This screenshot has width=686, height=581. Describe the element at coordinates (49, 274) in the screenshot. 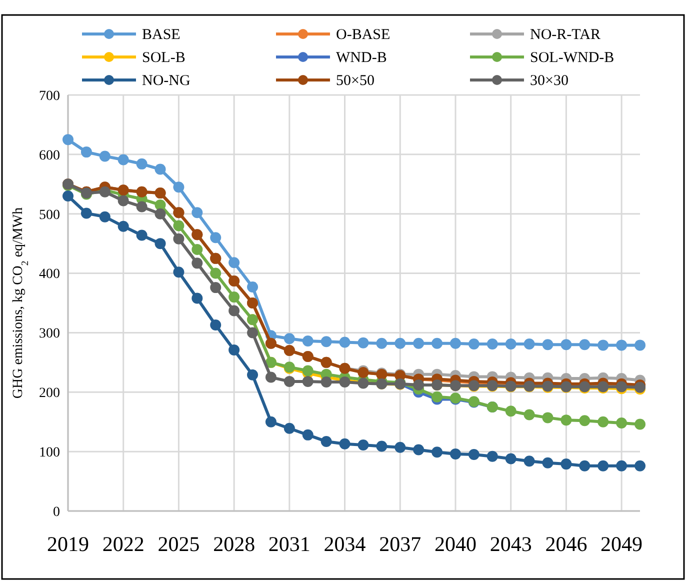

I see `y-tick-label: 400` at that location.